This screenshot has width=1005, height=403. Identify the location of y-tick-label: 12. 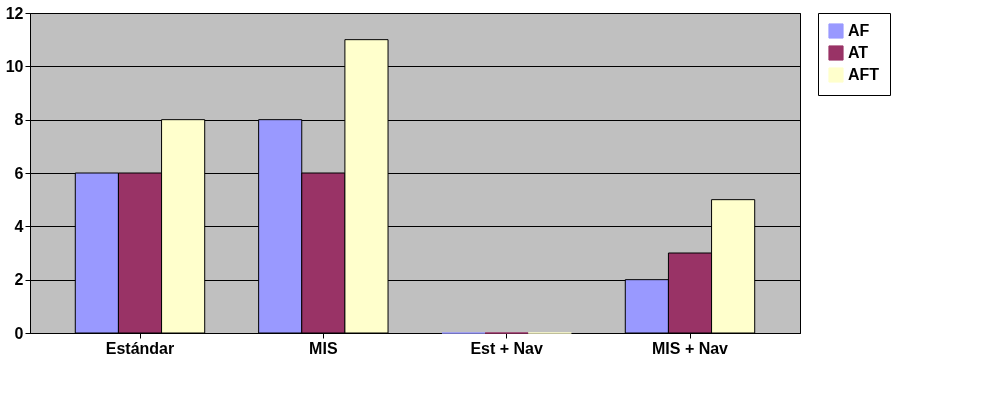
(14, 13).